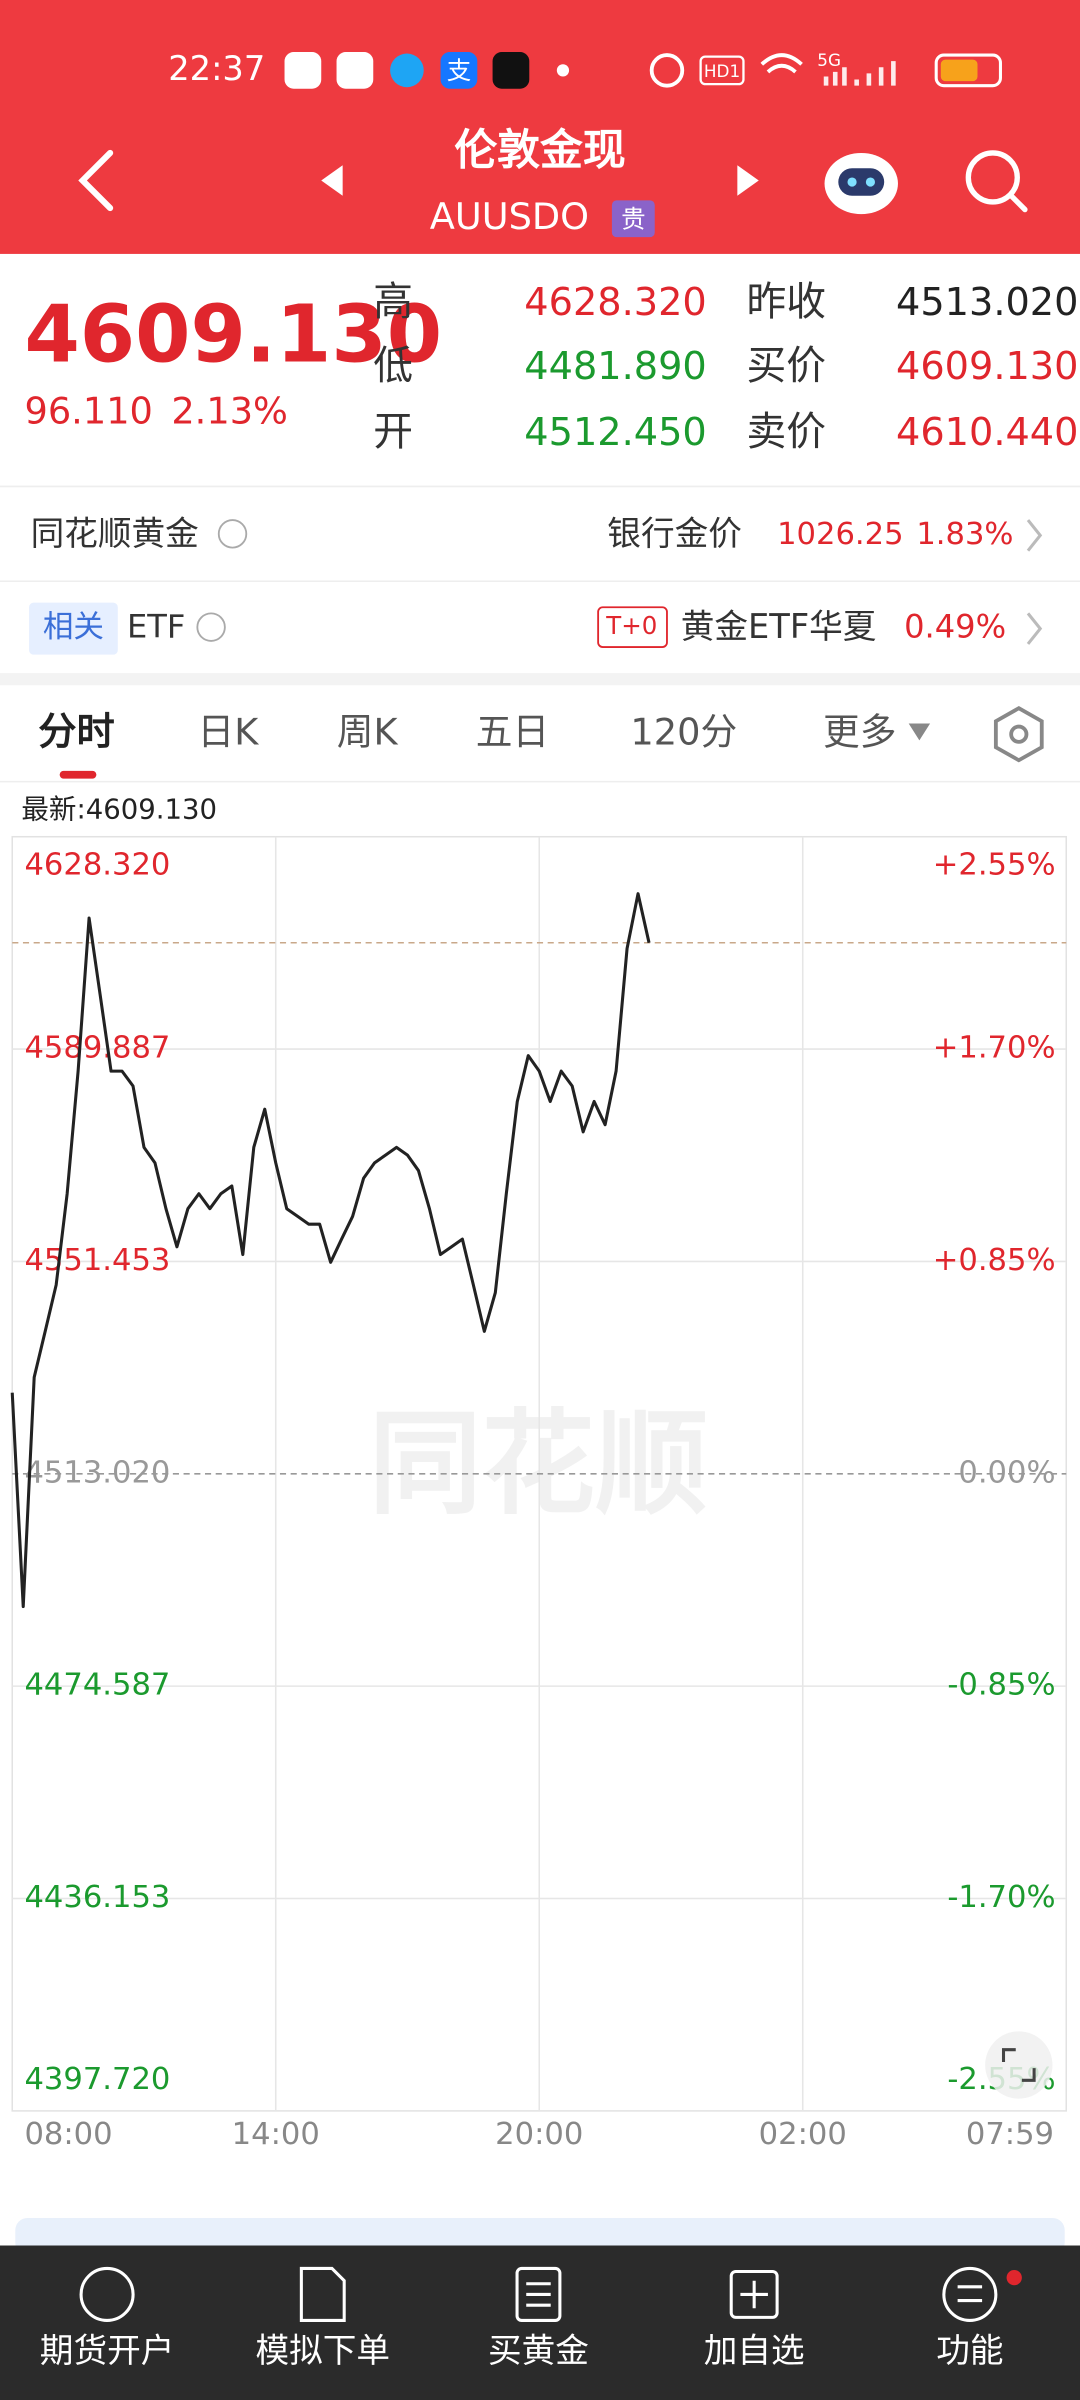 This screenshot has width=1080, height=2400. What do you see at coordinates (754, 2320) in the screenshot?
I see `nav-item: 加自选` at bounding box center [754, 2320].